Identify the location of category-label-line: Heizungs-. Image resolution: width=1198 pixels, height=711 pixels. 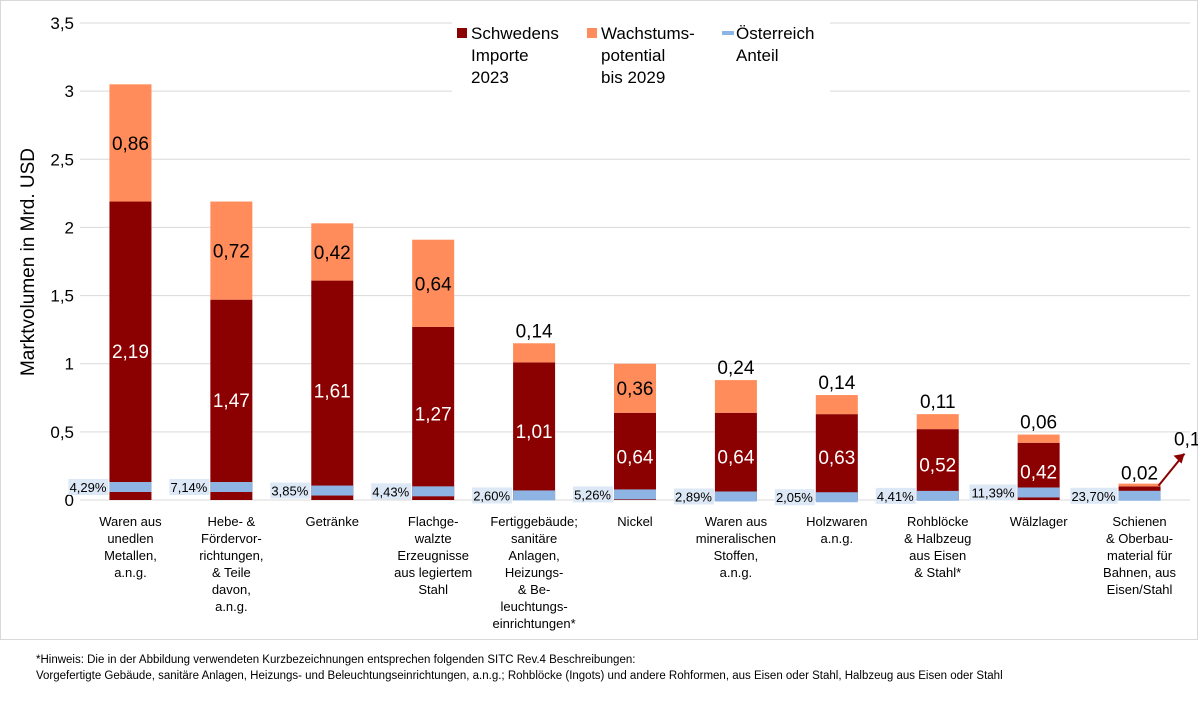
(534, 572).